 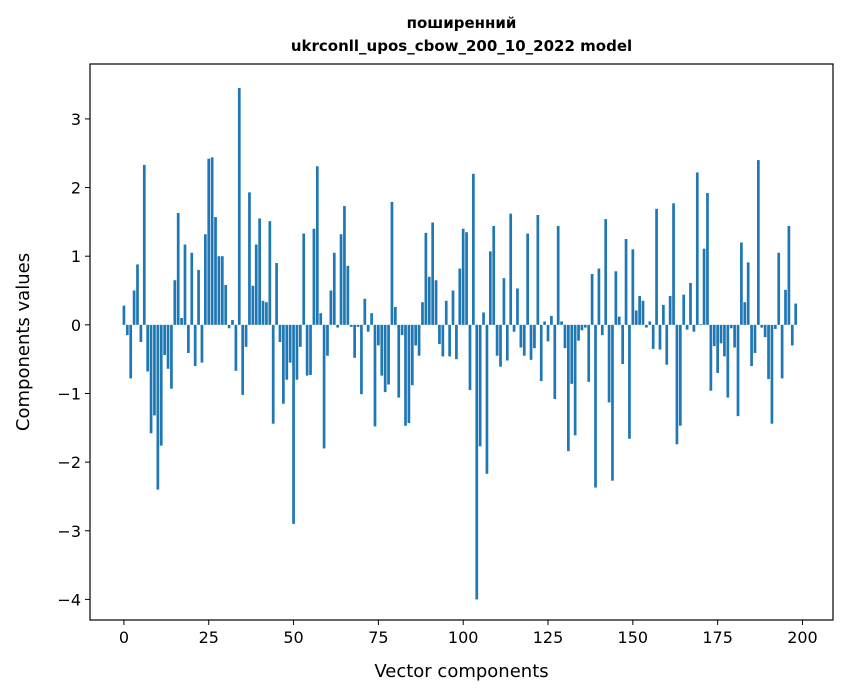 I want to click on x-tick-label: 175, so click(x=717, y=637).